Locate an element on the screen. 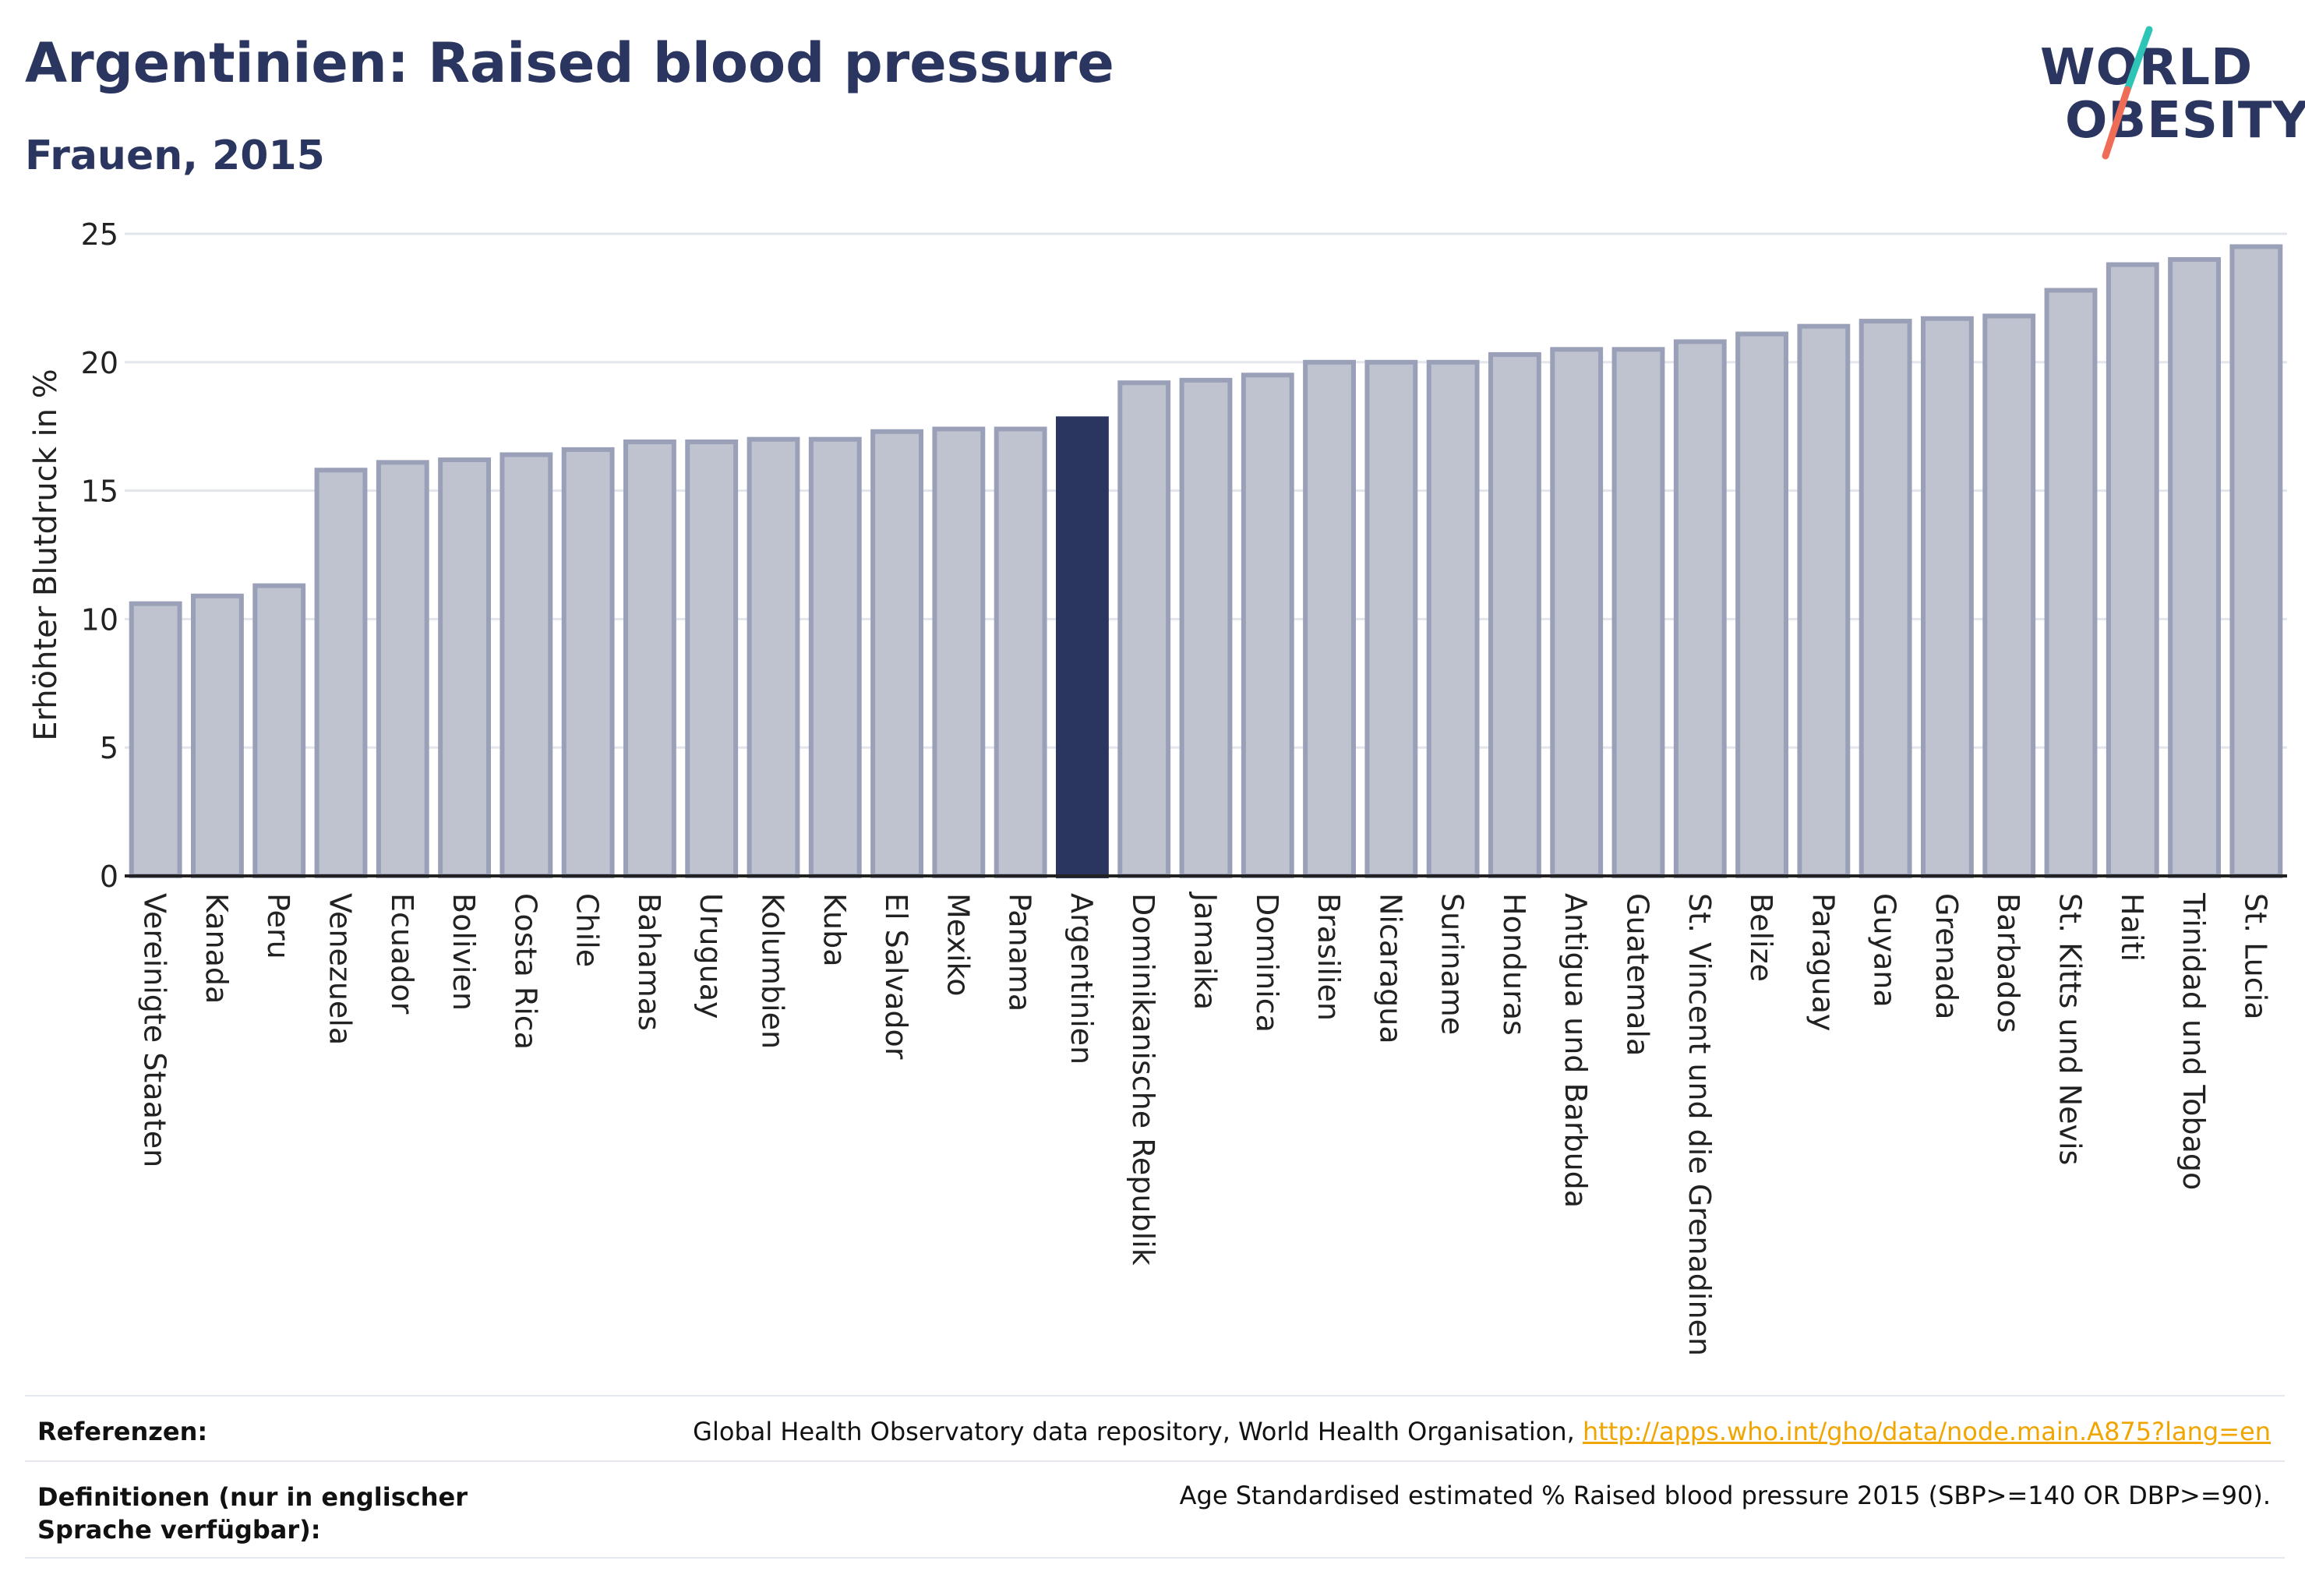 The image size is (2305, 1596). y-tick-label: 10 is located at coordinates (99, 619).